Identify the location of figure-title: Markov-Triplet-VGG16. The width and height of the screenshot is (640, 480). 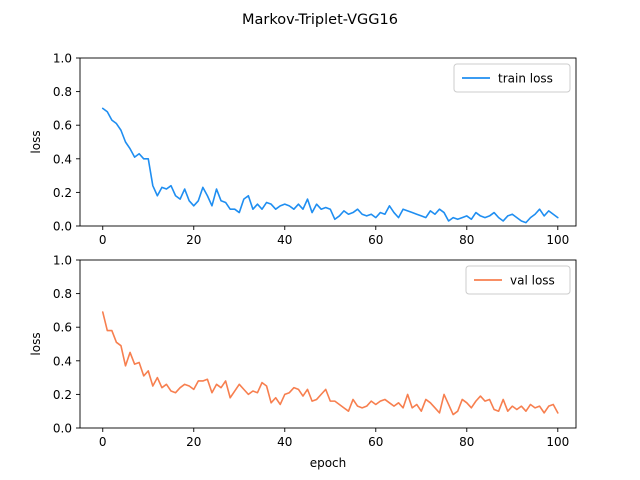
(320, 20).